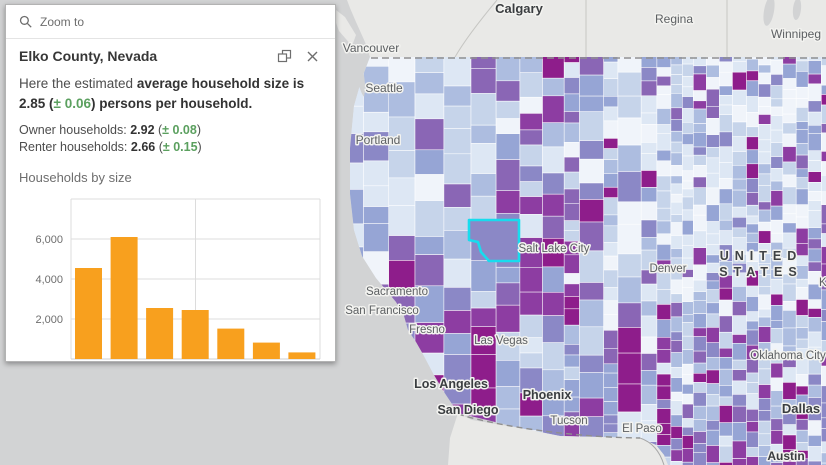 This screenshot has height=465, width=826. What do you see at coordinates (110, 130) in the screenshot?
I see `owner-households-line: Owner households: 2.92 (± 0.08)` at bounding box center [110, 130].